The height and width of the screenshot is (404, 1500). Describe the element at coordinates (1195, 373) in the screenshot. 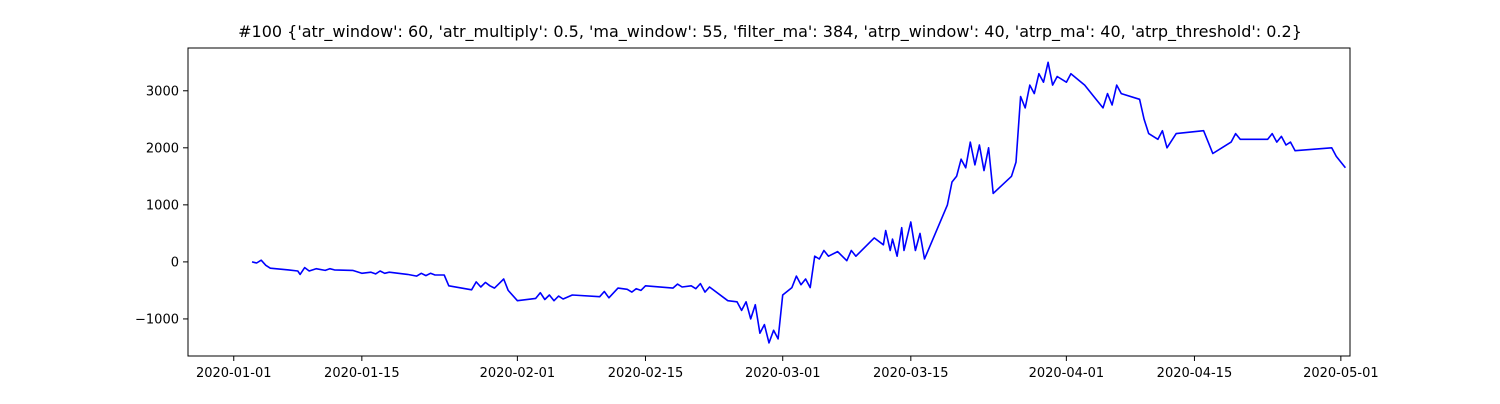

I see `x-tick-label: 2020-04-15` at that location.